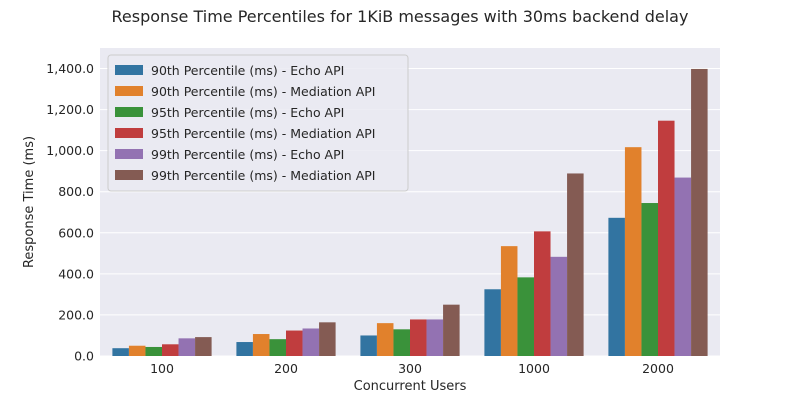 This screenshot has width=800, height=400. I want to click on y-tick-label: 400.0, so click(76, 273).